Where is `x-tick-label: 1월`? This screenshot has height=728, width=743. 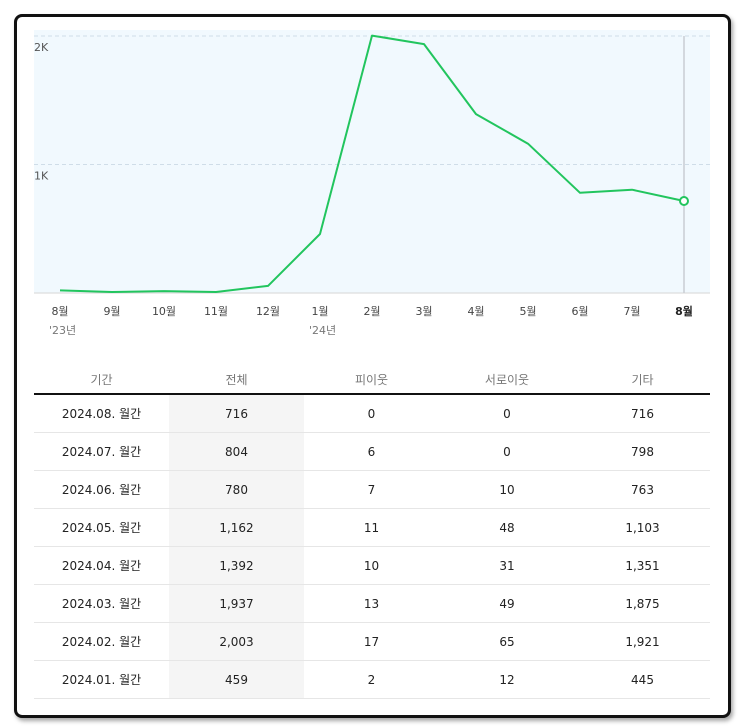
x-tick-label: 1월 is located at coordinates (319, 311).